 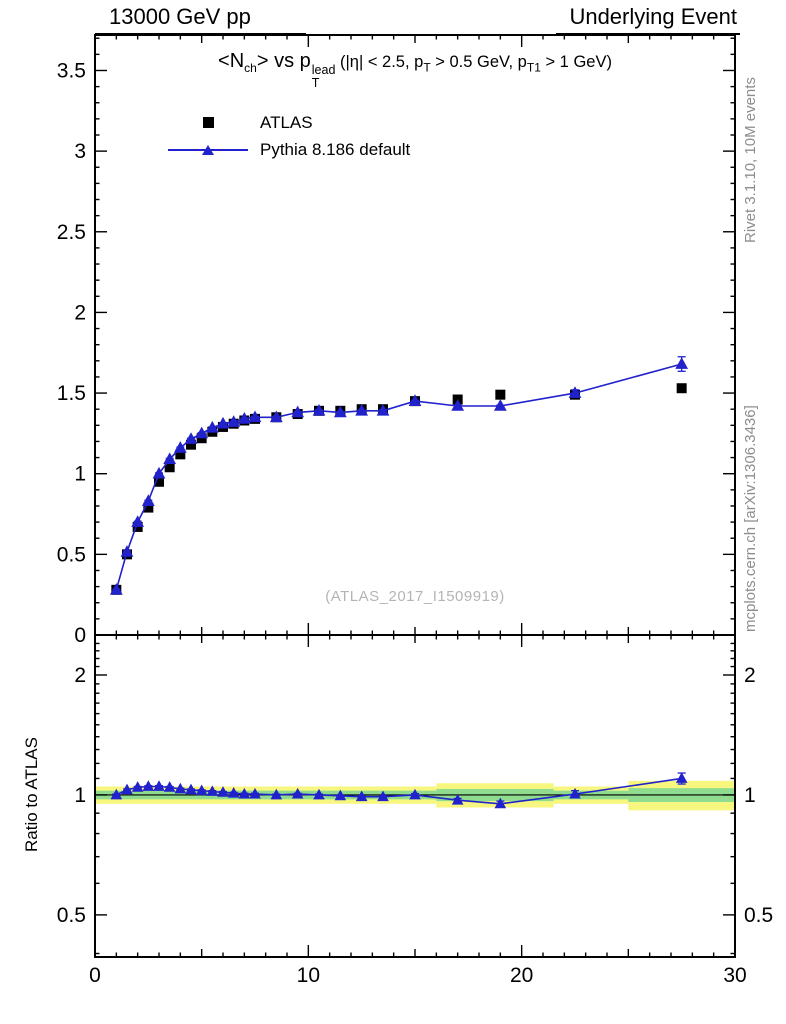 What do you see at coordinates (415, 596) in the screenshot?
I see `analysis-id-watermark: (ATLAS_2017_I1509919)` at bounding box center [415, 596].